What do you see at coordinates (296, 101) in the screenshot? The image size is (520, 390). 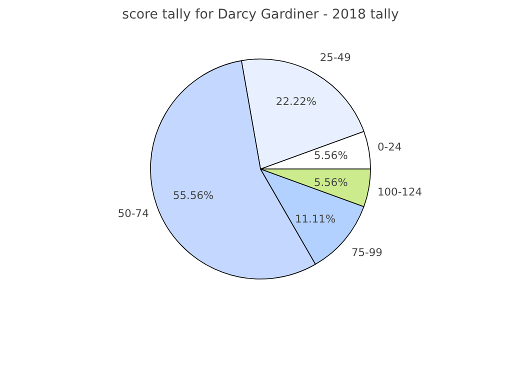 I see `data-label: 22.22%` at bounding box center [296, 101].